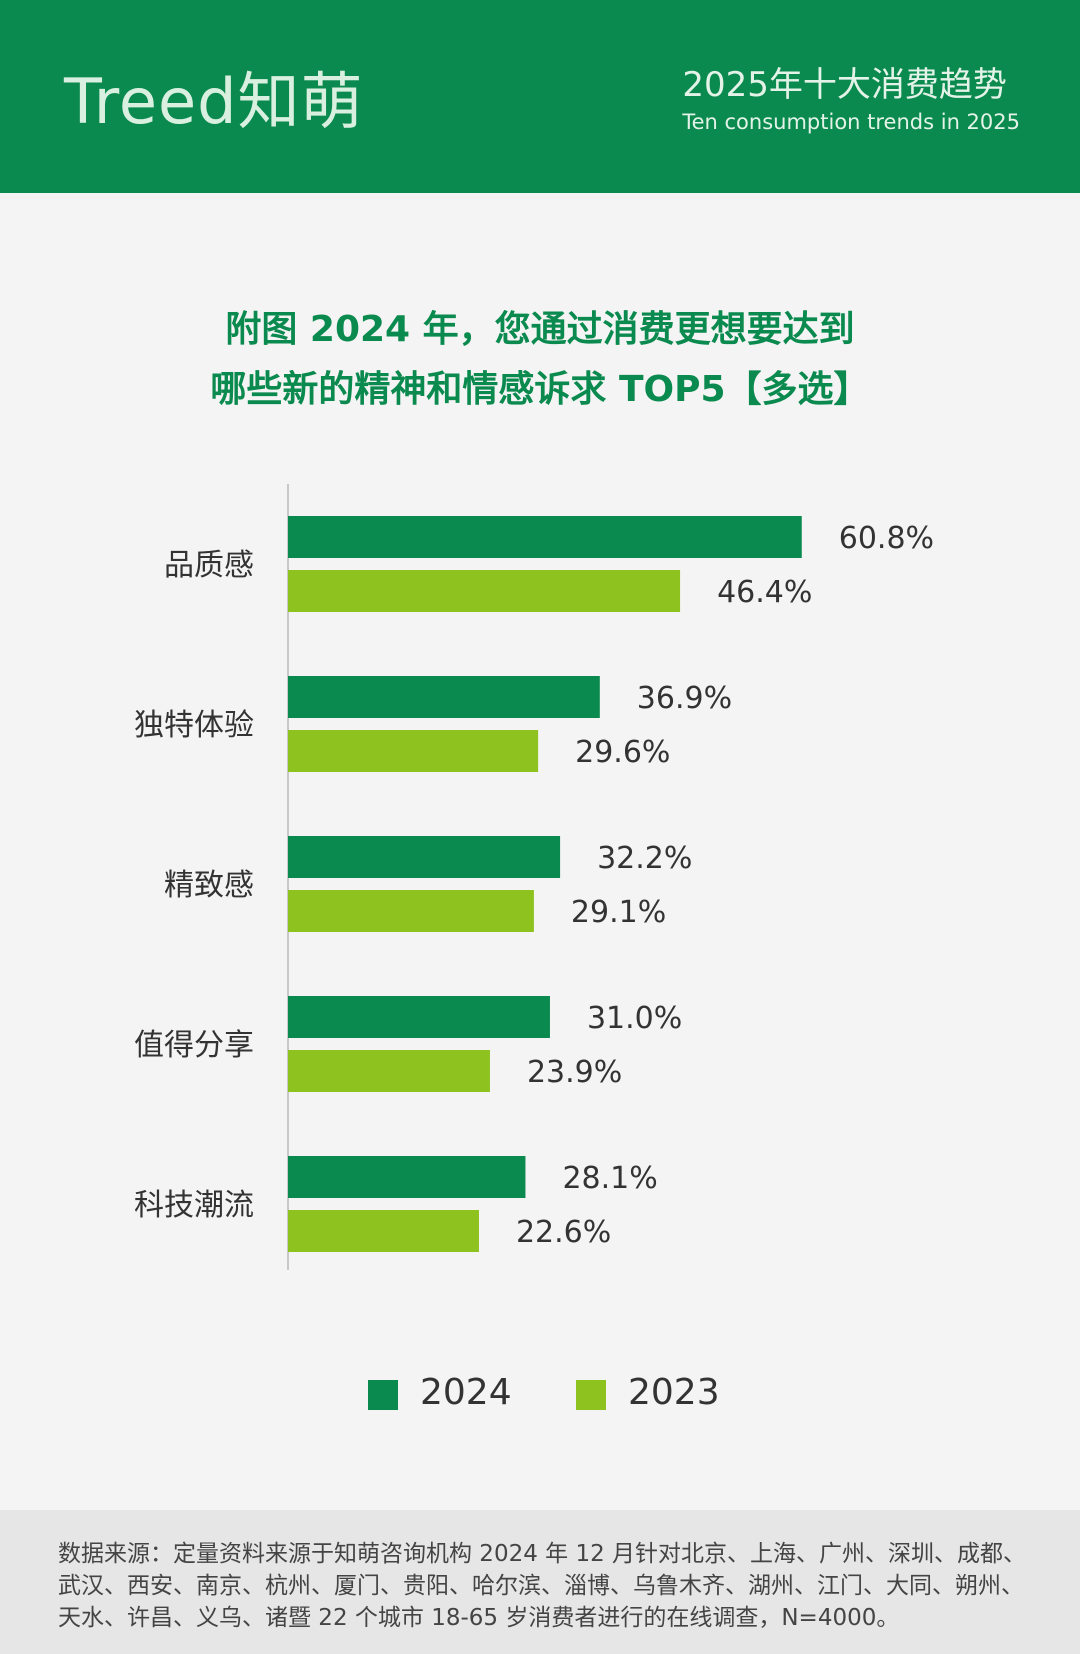  What do you see at coordinates (591, 1395) in the screenshot?
I see `legend-swatch-2023` at bounding box center [591, 1395].